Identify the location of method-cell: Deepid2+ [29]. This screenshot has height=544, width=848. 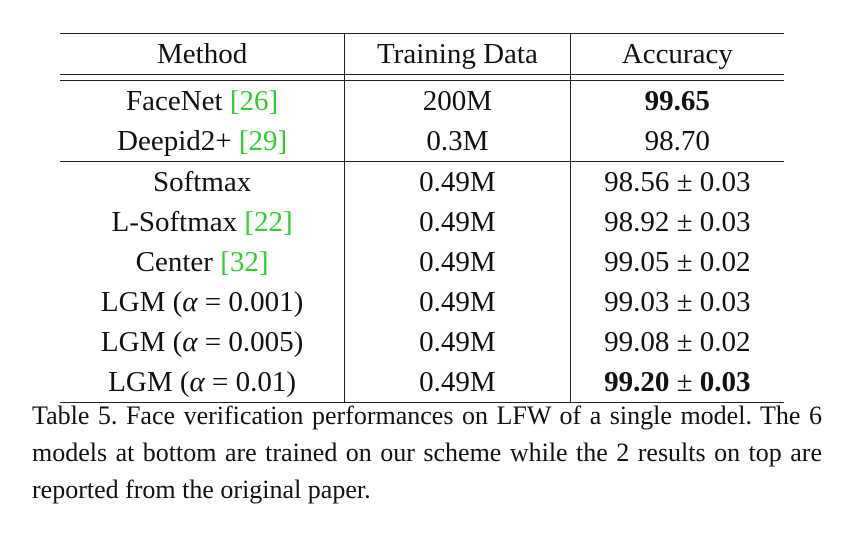
(203, 141).